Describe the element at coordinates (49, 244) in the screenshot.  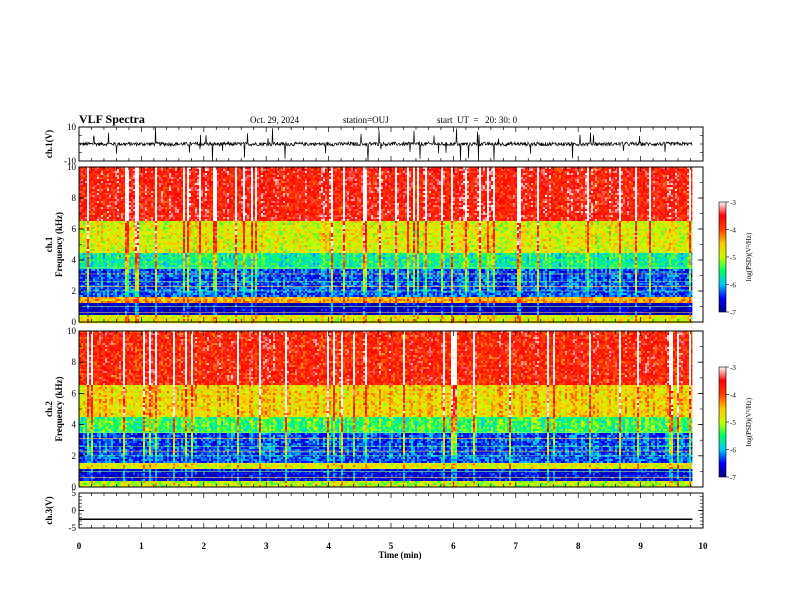
I see `y-axis-label: ch.1` at that location.